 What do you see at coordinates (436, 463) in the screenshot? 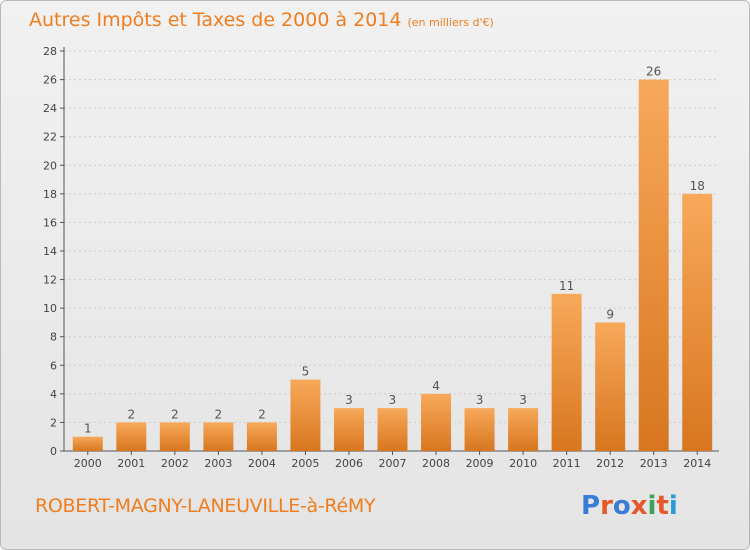
I see `x-tick-label: 2008` at bounding box center [436, 463].